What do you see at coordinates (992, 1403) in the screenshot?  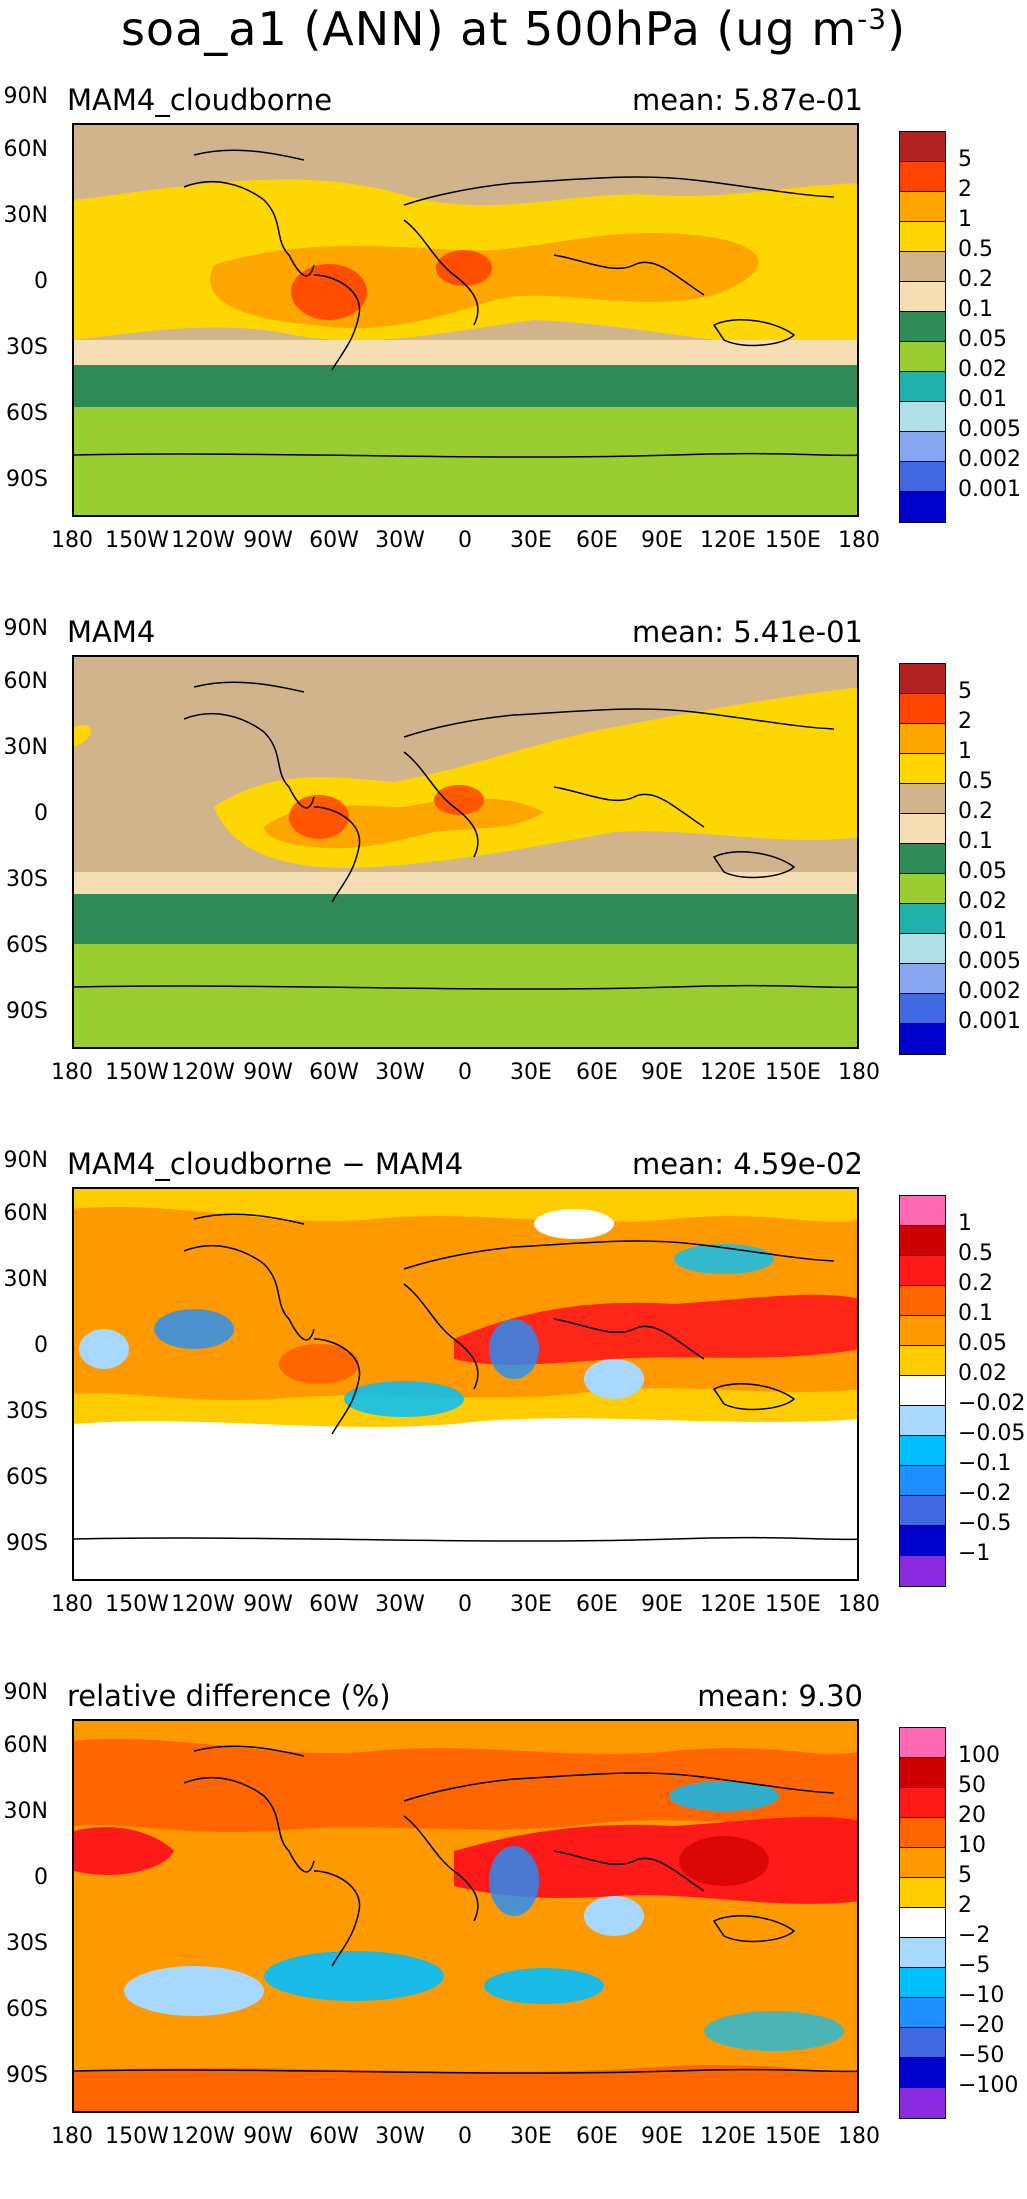 I see `colorbar-level-label: −0.02` at bounding box center [992, 1403].